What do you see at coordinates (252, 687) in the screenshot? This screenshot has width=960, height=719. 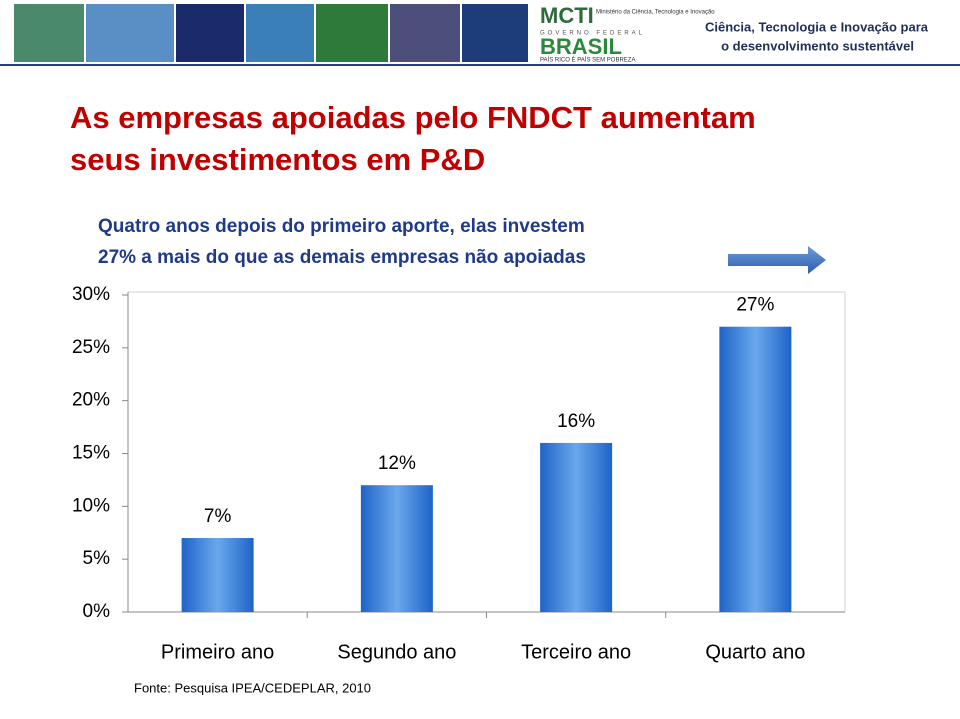 I see `source: Fonte: Pesquisa IPEA/CEDEPLAR, 2010` at bounding box center [252, 687].